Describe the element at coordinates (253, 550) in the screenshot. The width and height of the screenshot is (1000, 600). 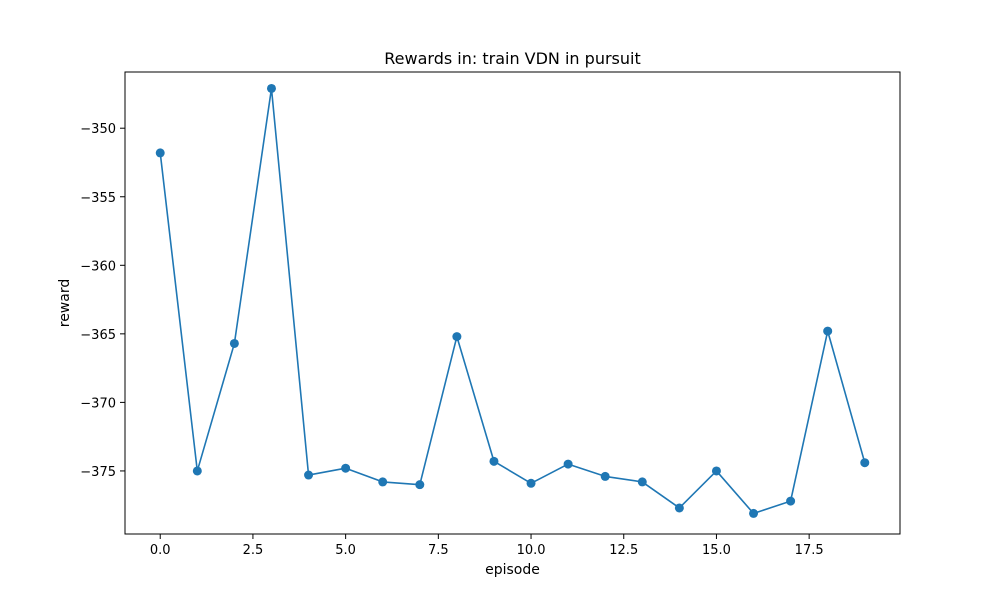
I see `x-tick-label: 2.5` at that location.